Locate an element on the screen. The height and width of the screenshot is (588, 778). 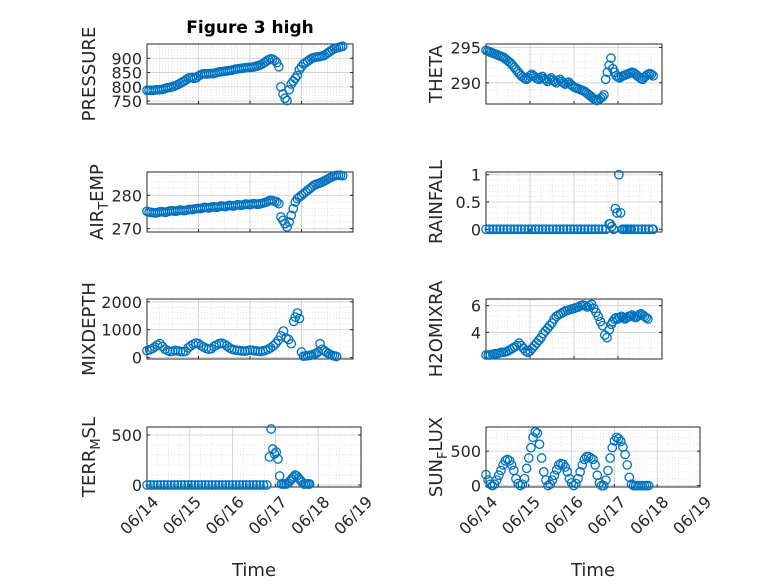
y-tick-label: 4 is located at coordinates (476, 332).